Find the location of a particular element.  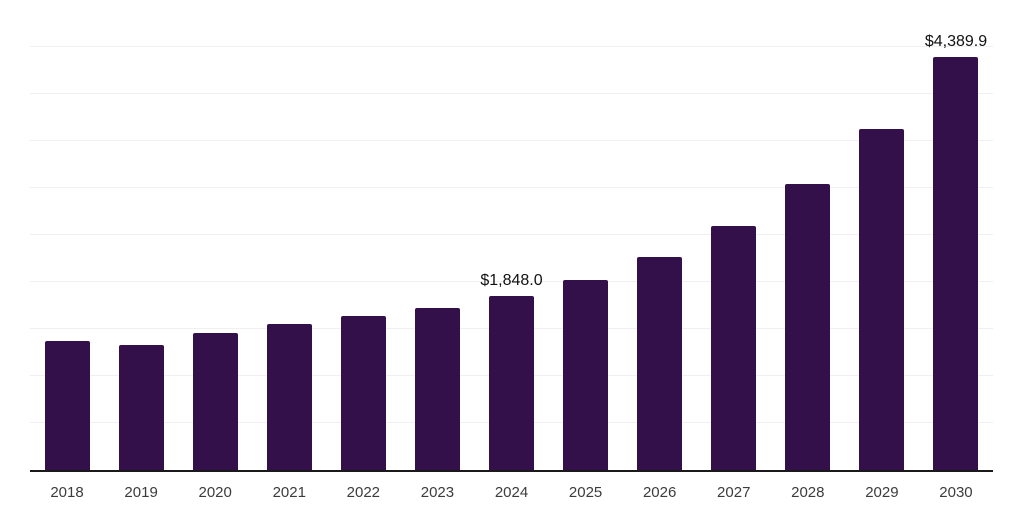

bar-2030 is located at coordinates (956, 263).